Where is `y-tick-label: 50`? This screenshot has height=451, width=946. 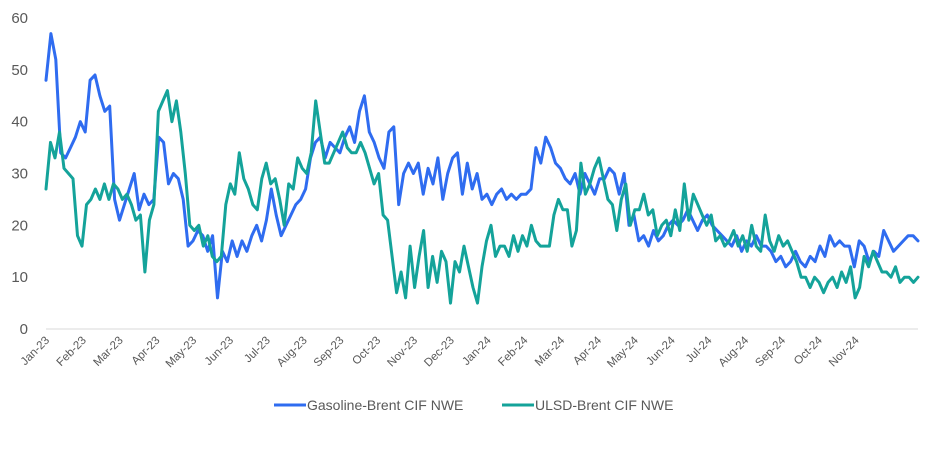
y-tick-label: 50 is located at coordinates (19, 70).